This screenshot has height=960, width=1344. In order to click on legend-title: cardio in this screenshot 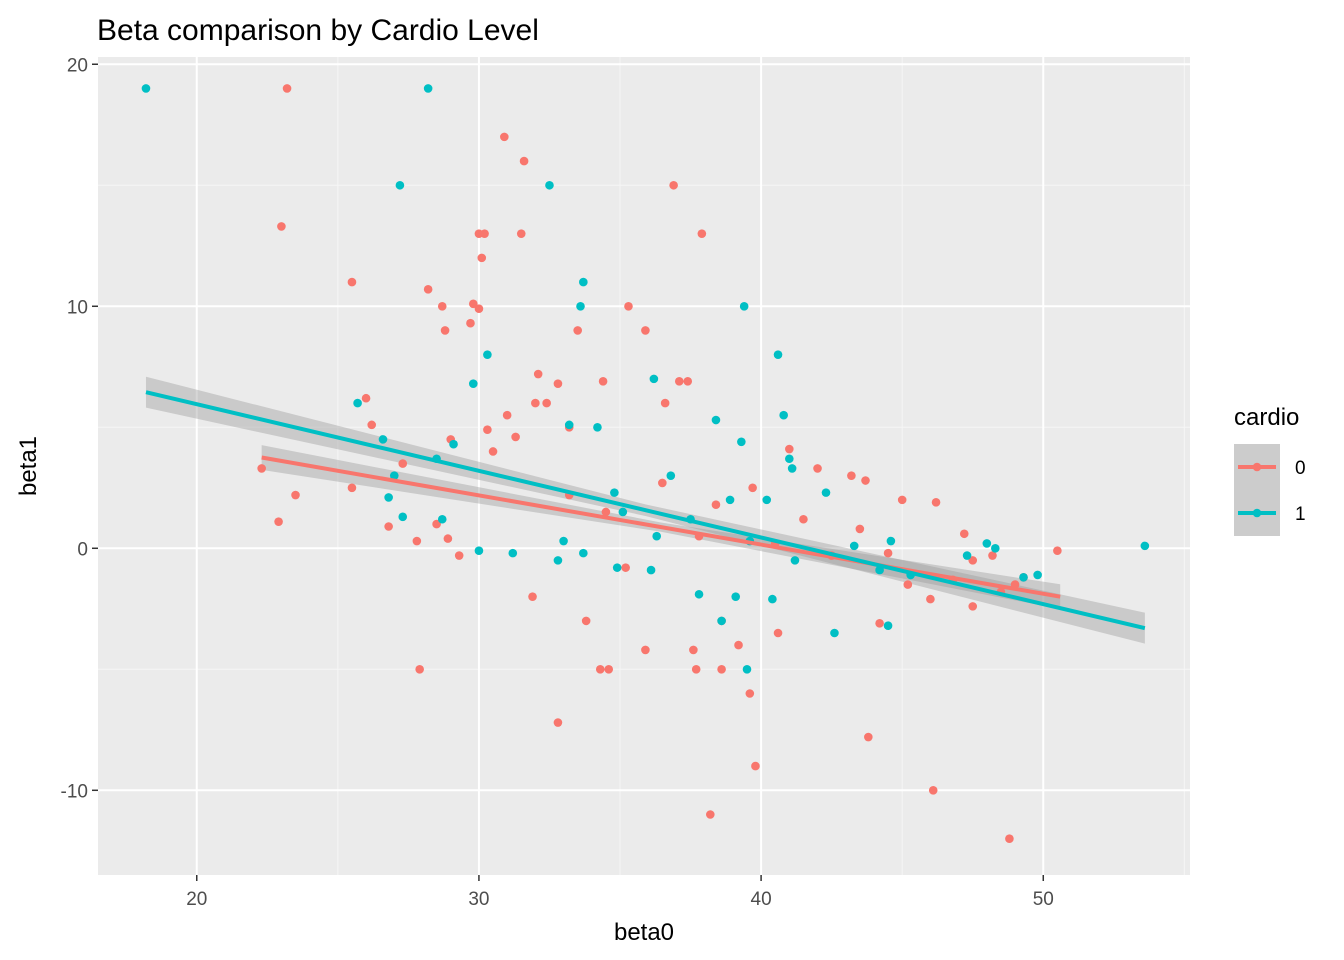, I will do `click(1266, 417)`.